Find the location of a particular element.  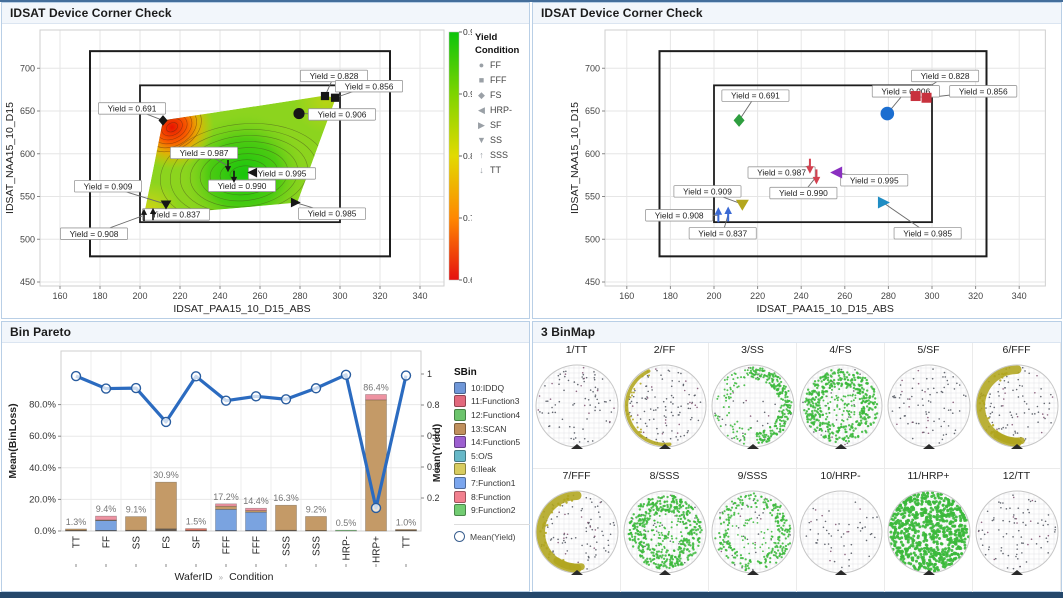

wafer-cell-9-sss: 9/SSS is located at coordinates (753, 532).